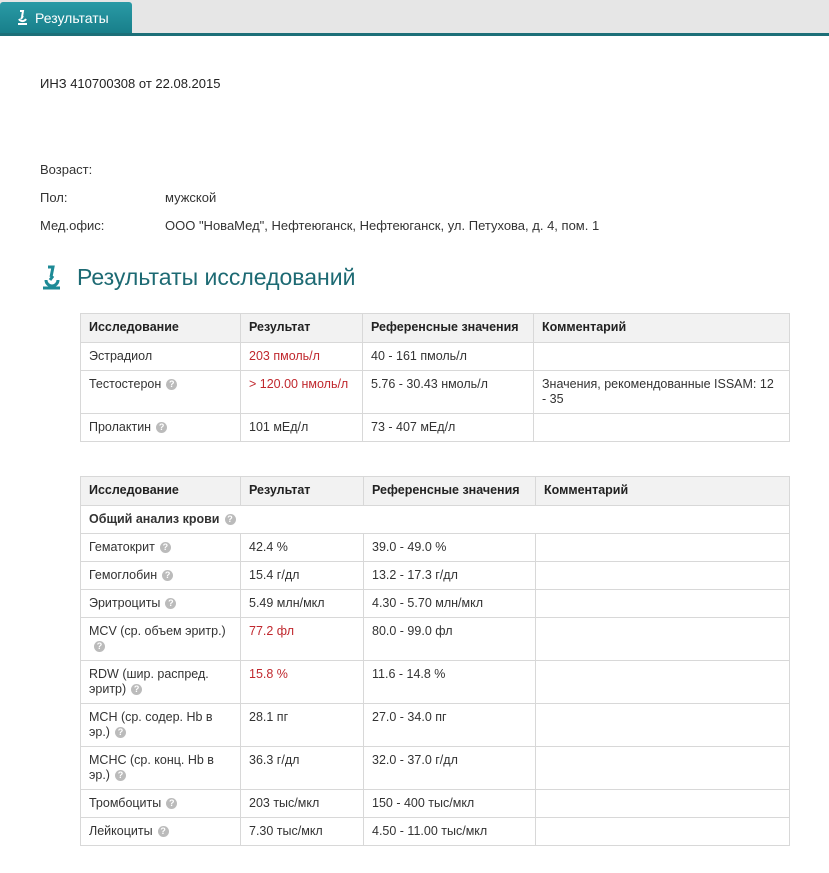 Image resolution: width=829 pixels, height=873 pixels. Describe the element at coordinates (22, 17) in the screenshot. I see `microscope-icon` at that location.